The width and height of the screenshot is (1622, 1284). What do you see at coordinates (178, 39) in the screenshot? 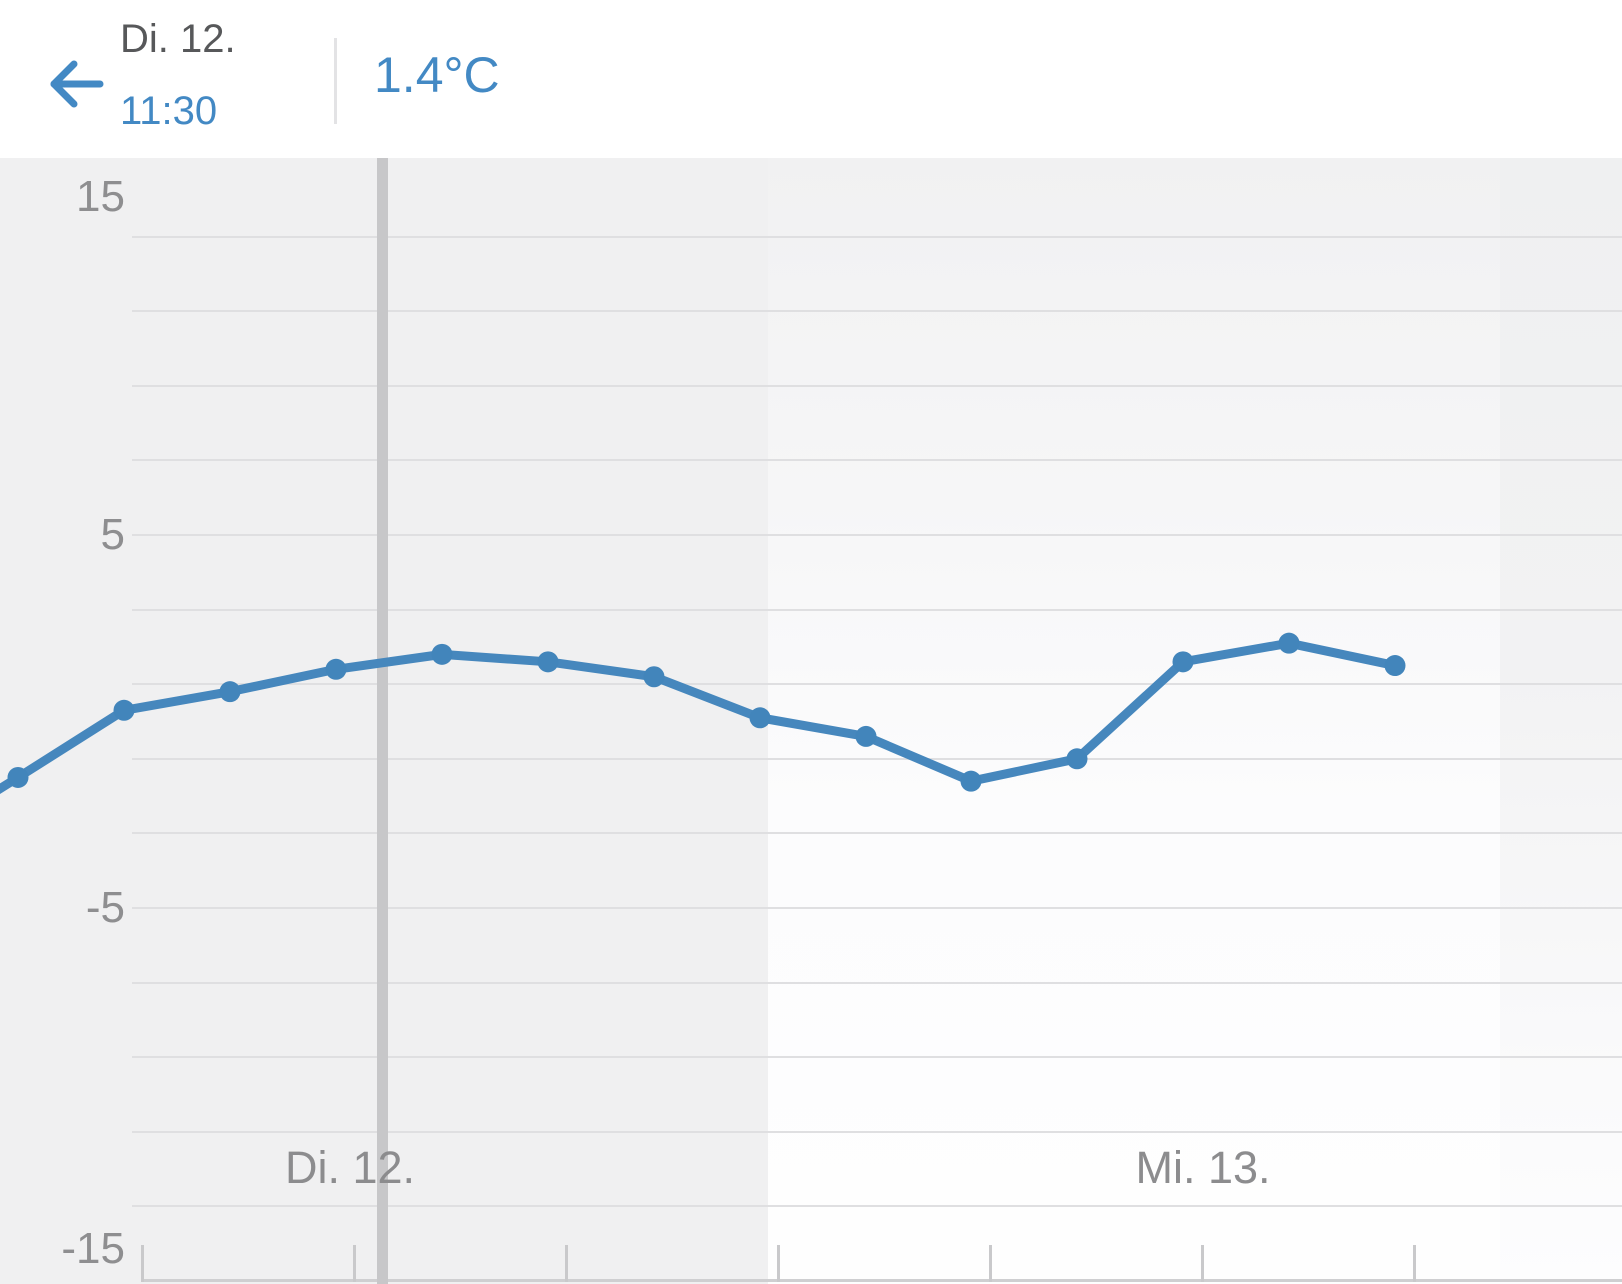
I see `selected-date-label: Di. 12.` at bounding box center [178, 39].